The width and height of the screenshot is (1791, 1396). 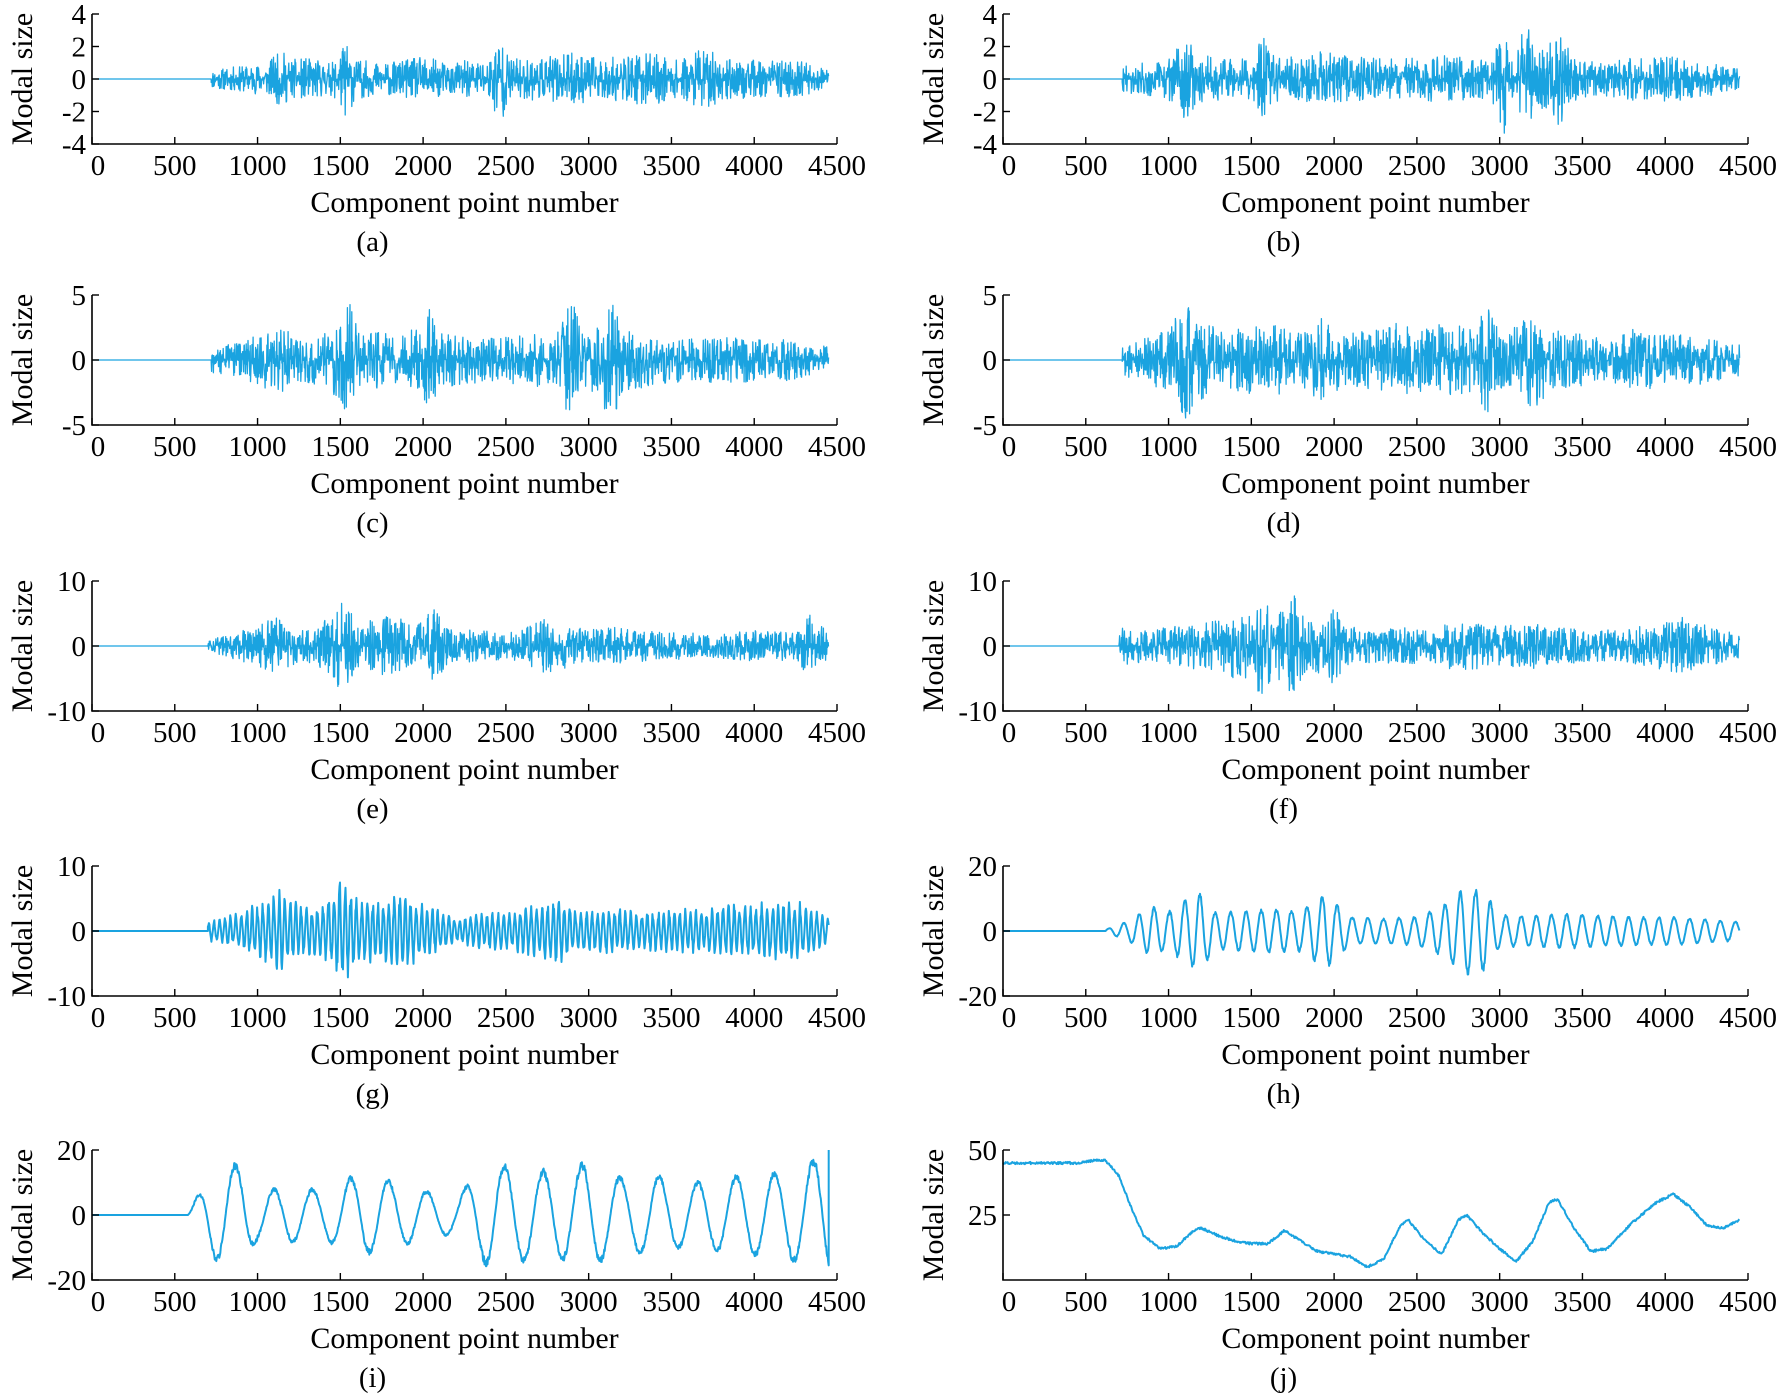 I want to click on panel-label: (d), so click(x=1284, y=523).